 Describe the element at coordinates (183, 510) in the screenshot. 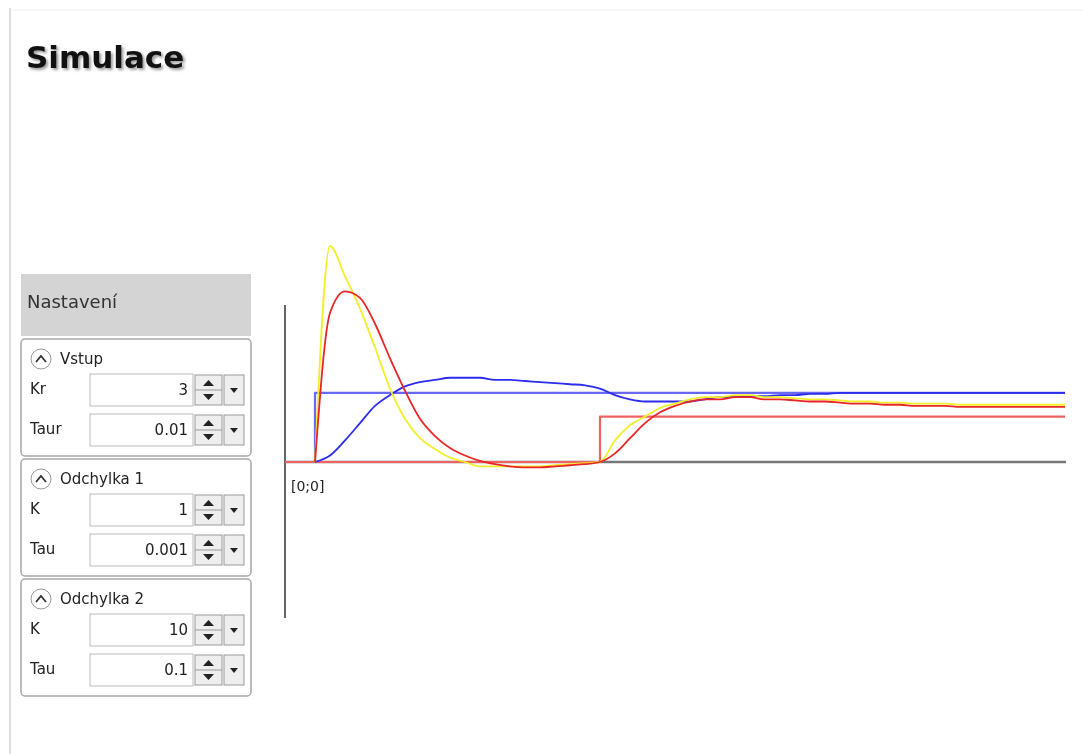

I see `data-label: 1` at that location.